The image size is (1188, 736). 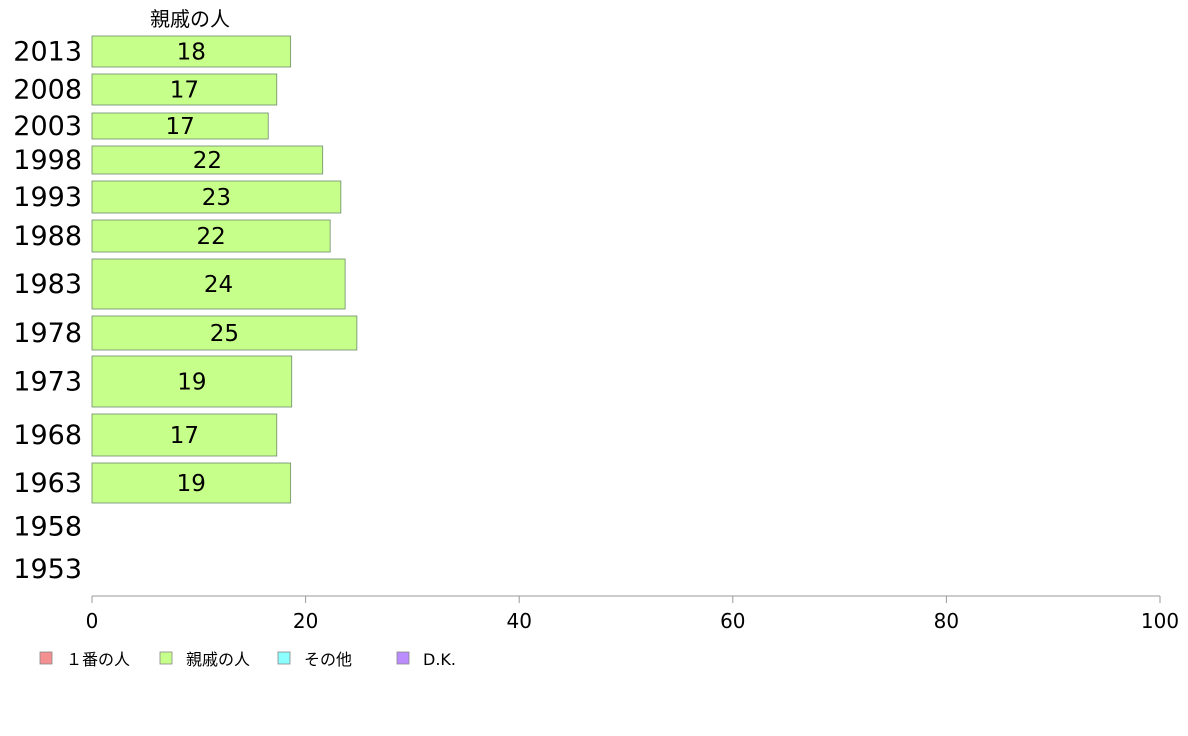 What do you see at coordinates (47, 197) in the screenshot?
I see `category-label: 1993` at bounding box center [47, 197].